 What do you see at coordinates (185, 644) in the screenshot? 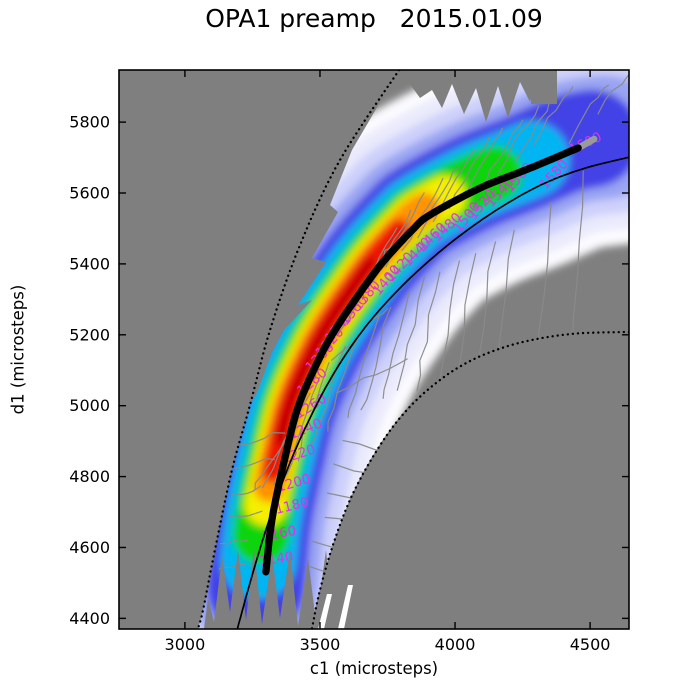
I see `x-tick-label: 3000` at bounding box center [185, 644].